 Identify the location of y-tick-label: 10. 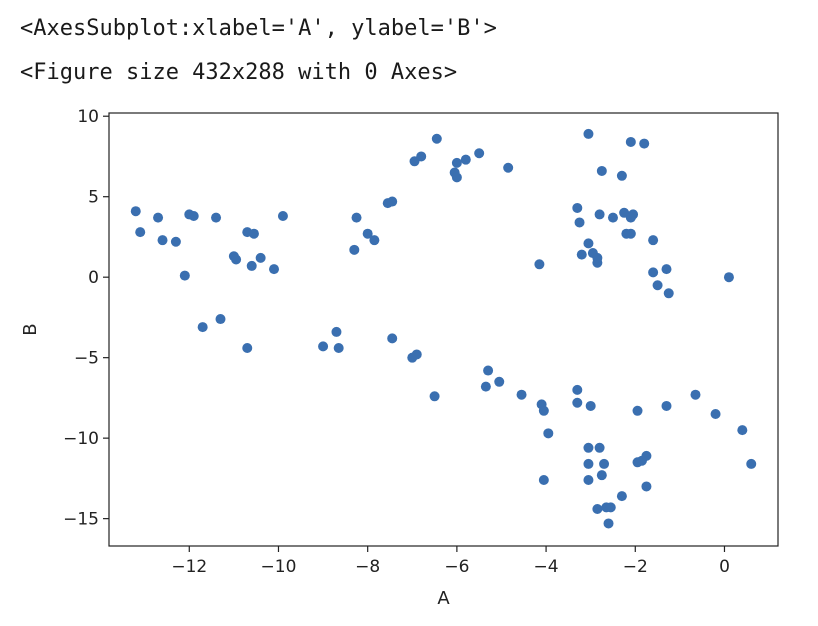
(88, 117).